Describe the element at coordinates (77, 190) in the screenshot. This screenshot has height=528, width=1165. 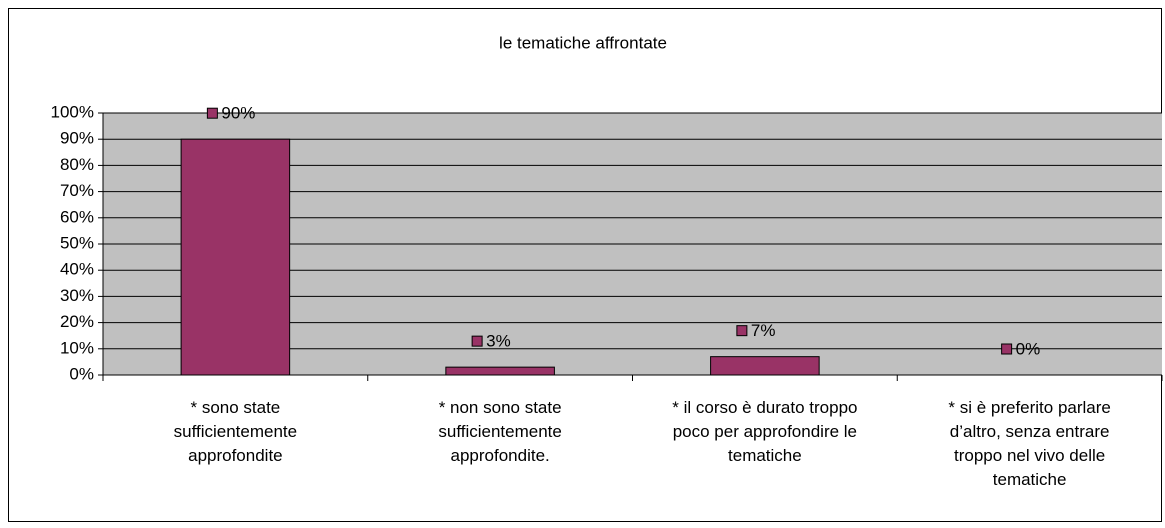
I see `y-tick-label: 70%` at that location.